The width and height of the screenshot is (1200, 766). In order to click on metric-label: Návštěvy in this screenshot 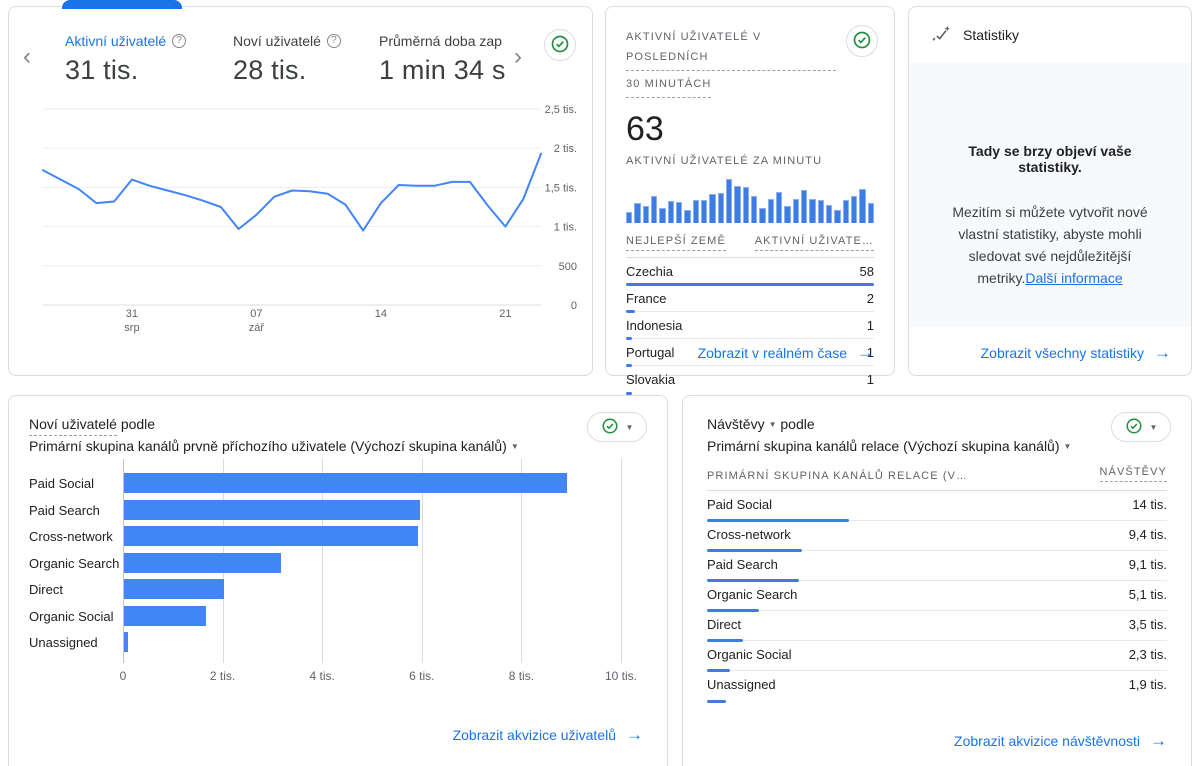, I will do `click(736, 424)`.